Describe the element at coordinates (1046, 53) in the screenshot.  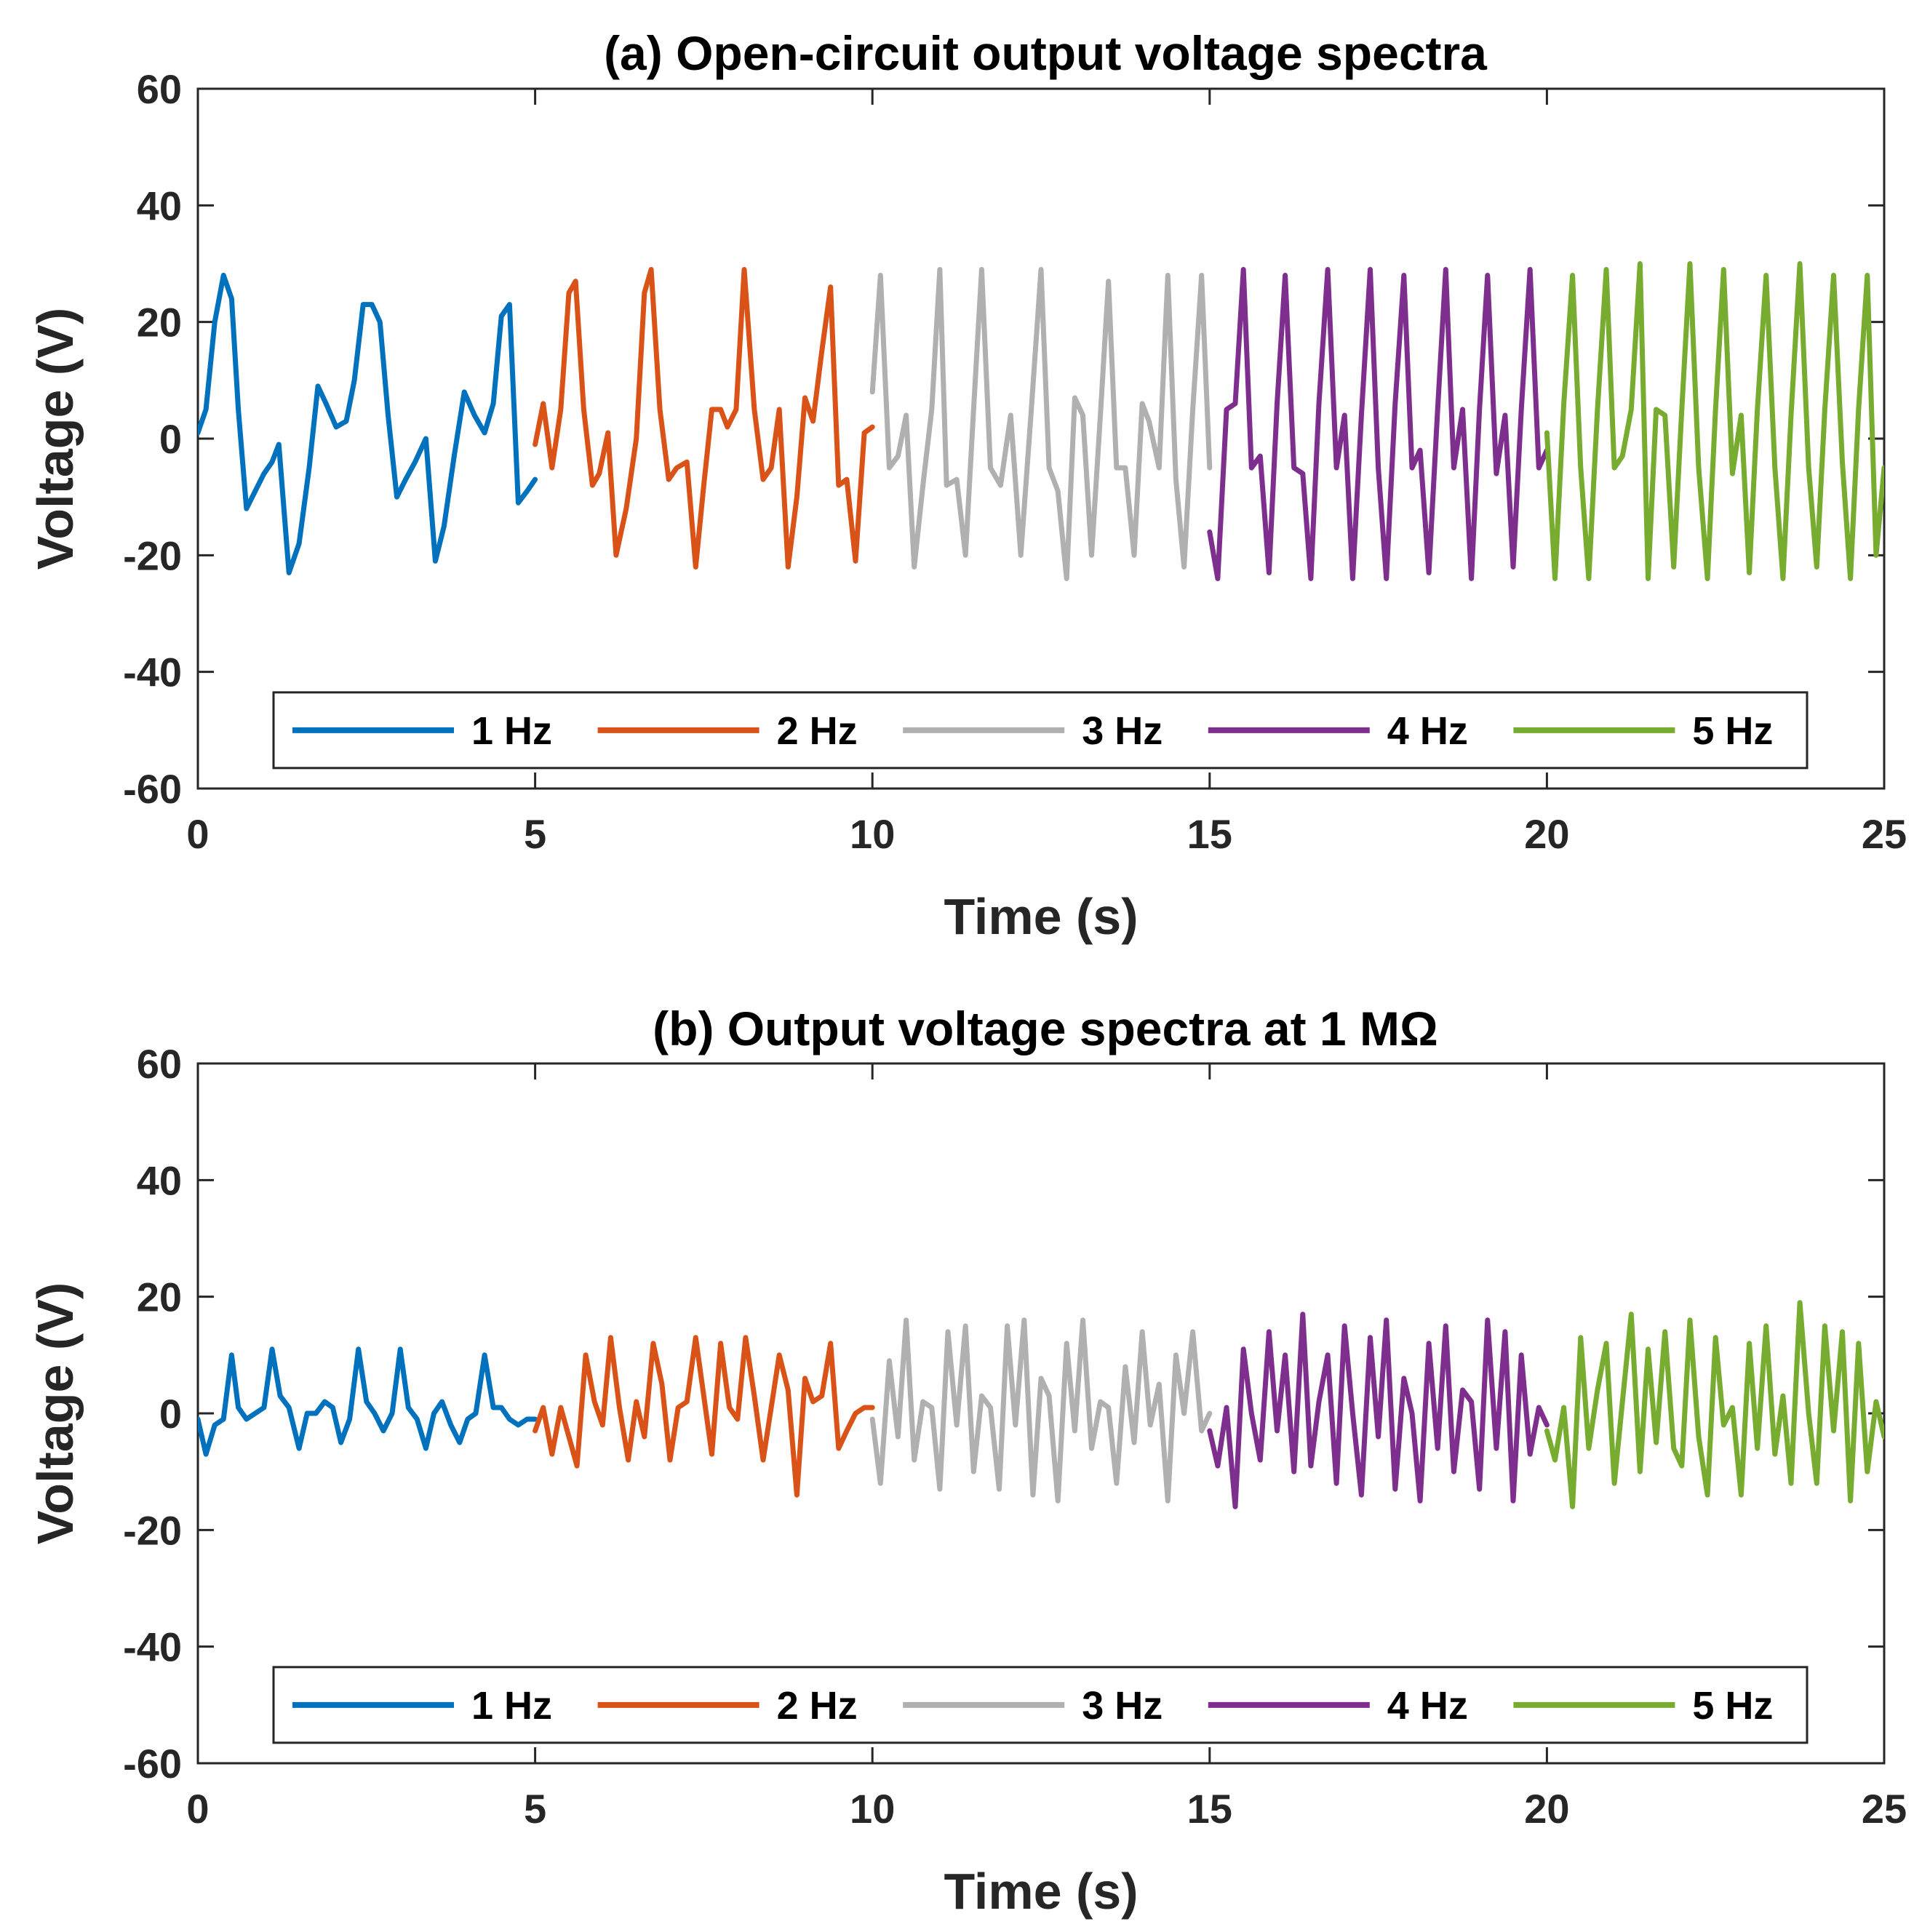
I see `chart-title: (a) Open-circuit output voltage spectra` at that location.